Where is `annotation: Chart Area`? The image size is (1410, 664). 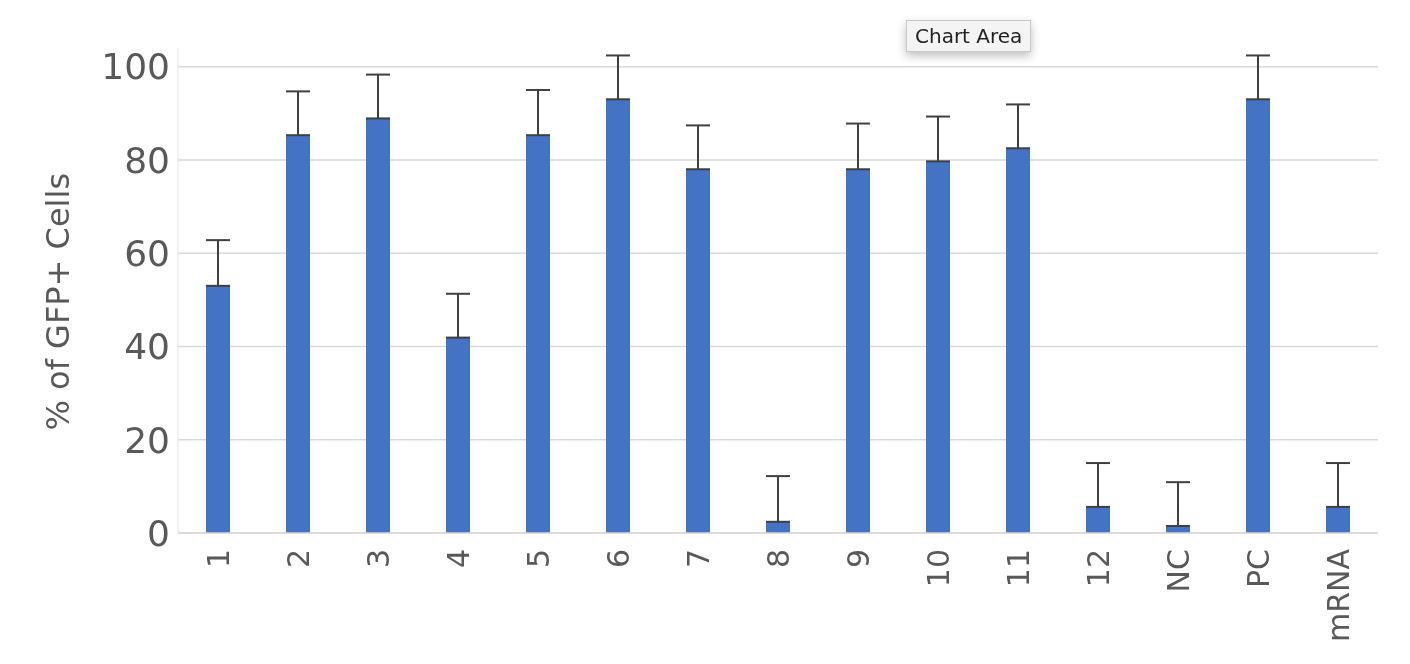 annotation: Chart Area is located at coordinates (969, 36).